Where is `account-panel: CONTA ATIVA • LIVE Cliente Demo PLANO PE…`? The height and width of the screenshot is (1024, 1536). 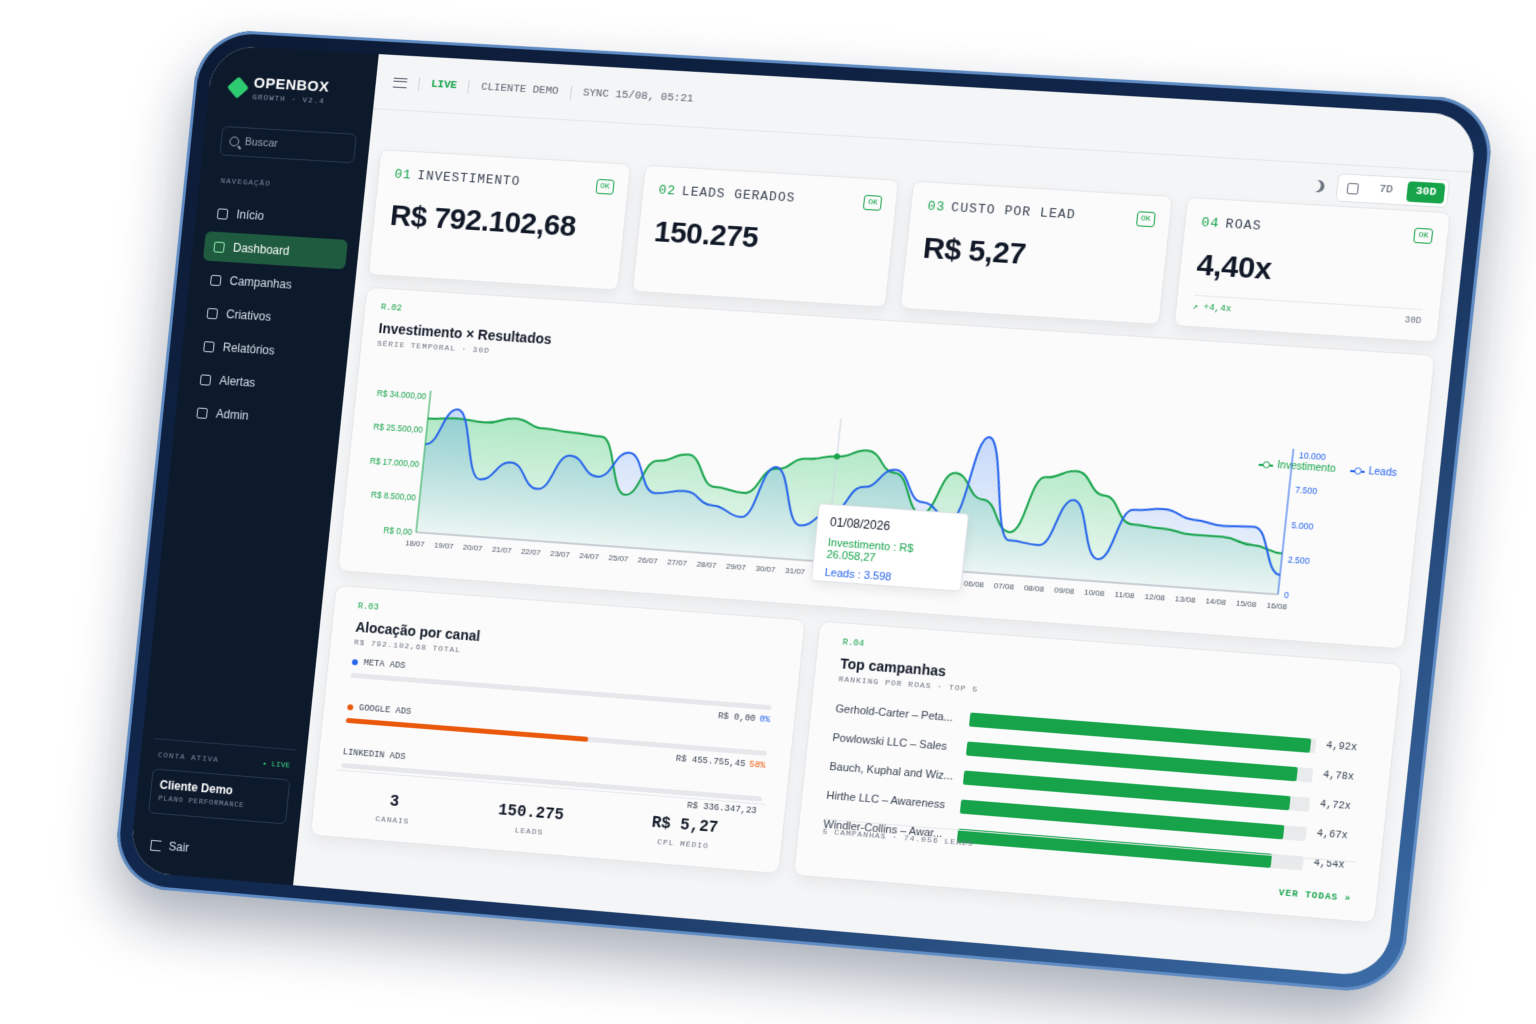 account-panel: CONTA ATIVA • LIVE Cliente Demo PLANO PE… is located at coordinates (221, 783).